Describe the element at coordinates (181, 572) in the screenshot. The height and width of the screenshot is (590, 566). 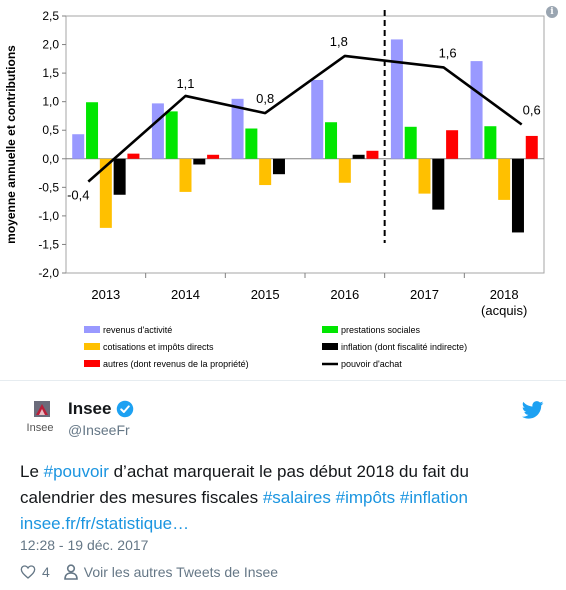
I see `more-tweets-link: Voir les autres Tweets de Insee` at that location.